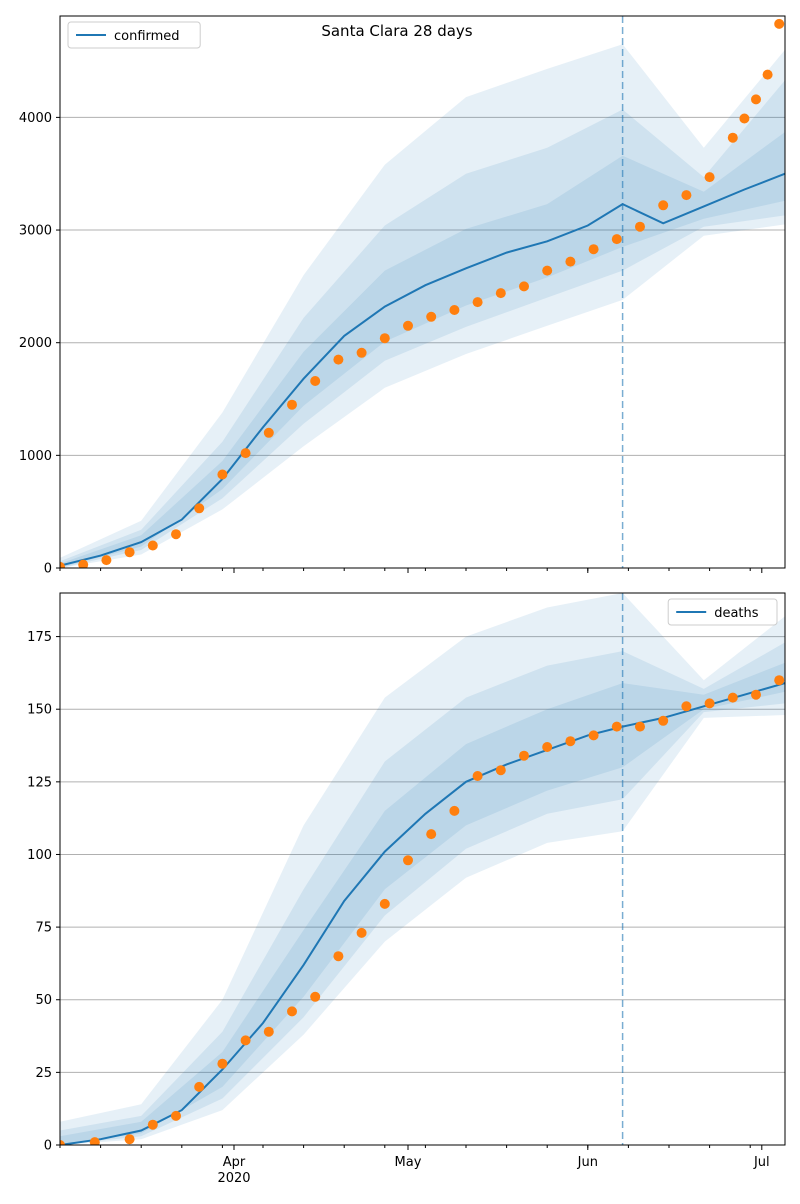 The image size is (800, 1204). Describe the element at coordinates (736, 613) in the screenshot. I see `legend-label: deaths` at that location.